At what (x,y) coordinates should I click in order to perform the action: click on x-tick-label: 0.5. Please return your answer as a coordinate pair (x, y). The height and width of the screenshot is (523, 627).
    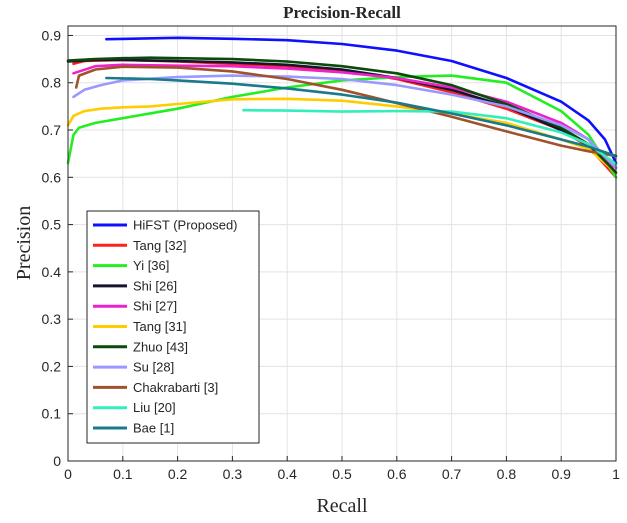
    Looking at the image, I should click on (342, 474).